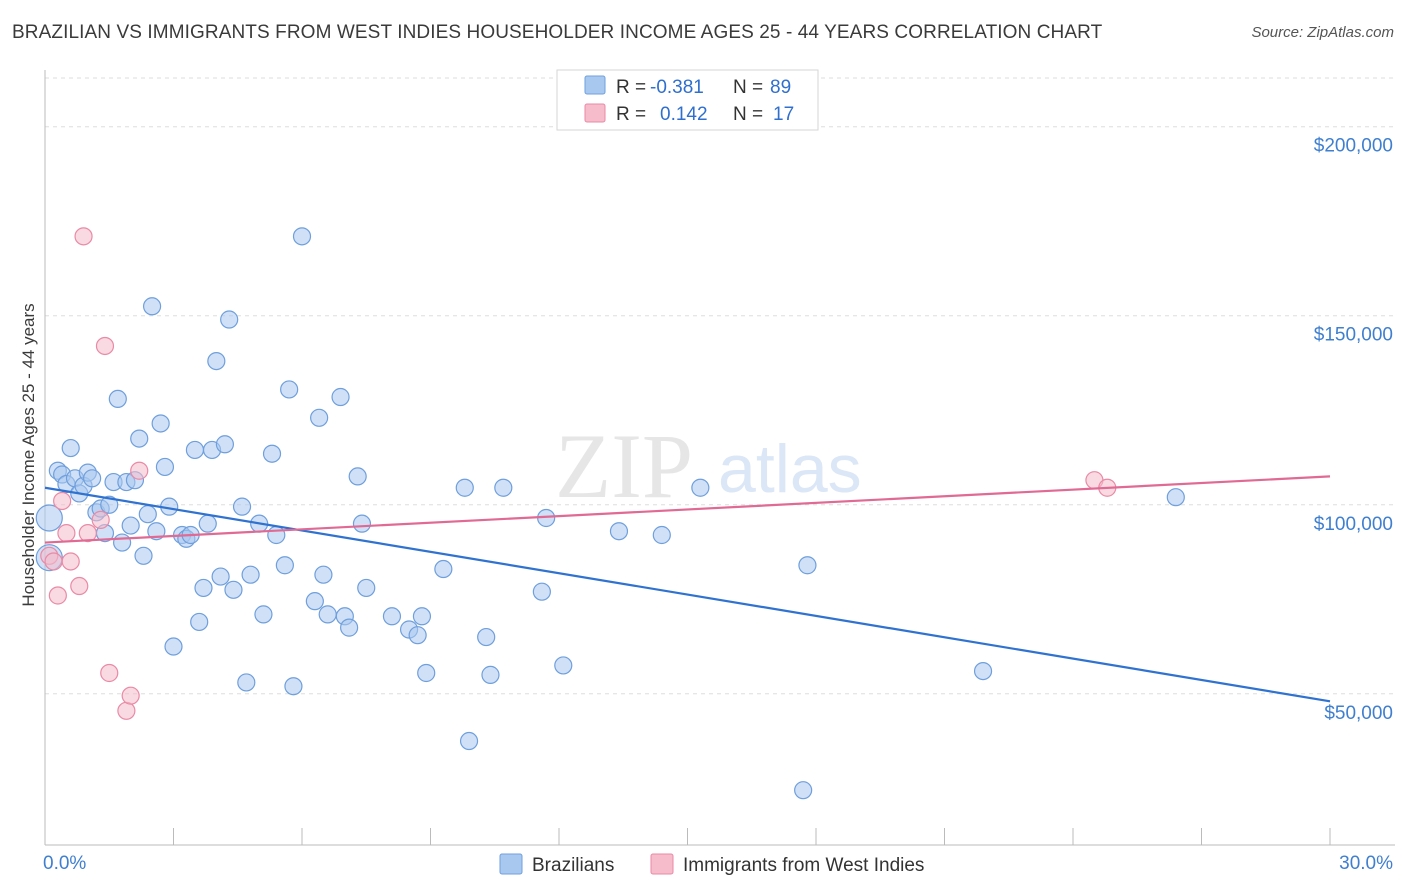  What do you see at coordinates (803, 865) in the screenshot?
I see `legend-item-west-indies-label: Immigrants from West Indies` at bounding box center [803, 865].